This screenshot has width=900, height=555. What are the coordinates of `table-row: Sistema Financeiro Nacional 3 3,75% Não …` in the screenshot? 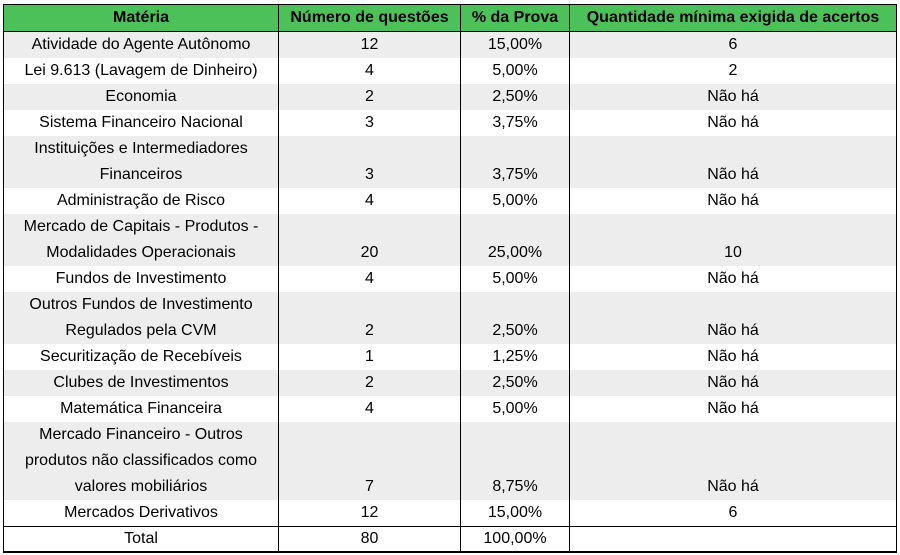 It's located at (450, 123).